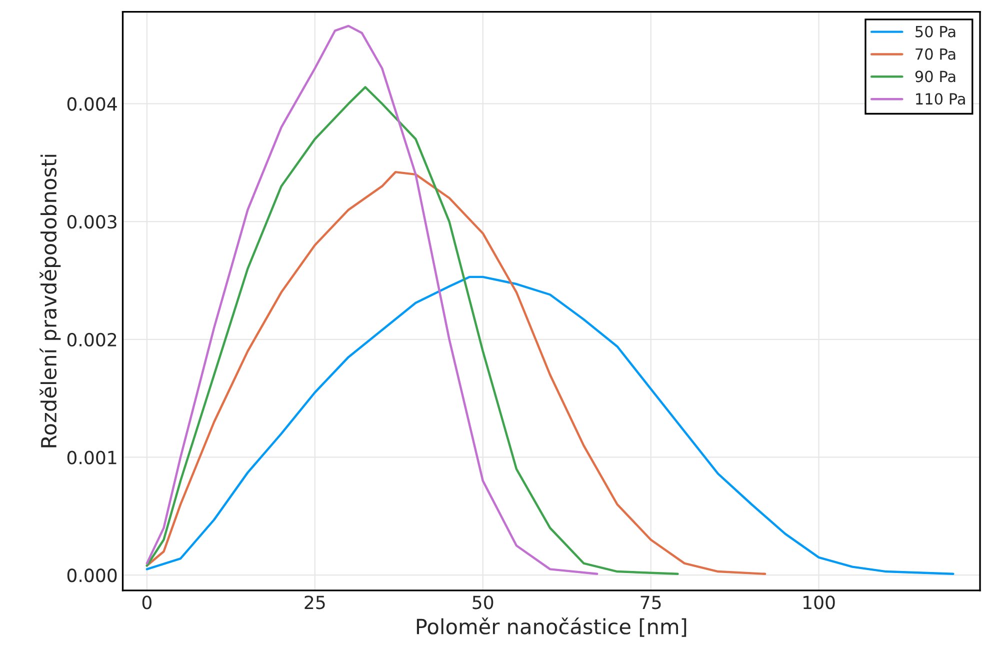 The height and width of the screenshot is (656, 982). What do you see at coordinates (551, 627) in the screenshot?
I see `x-axis-title: Poloměr nanočástice [nm]` at bounding box center [551, 627].